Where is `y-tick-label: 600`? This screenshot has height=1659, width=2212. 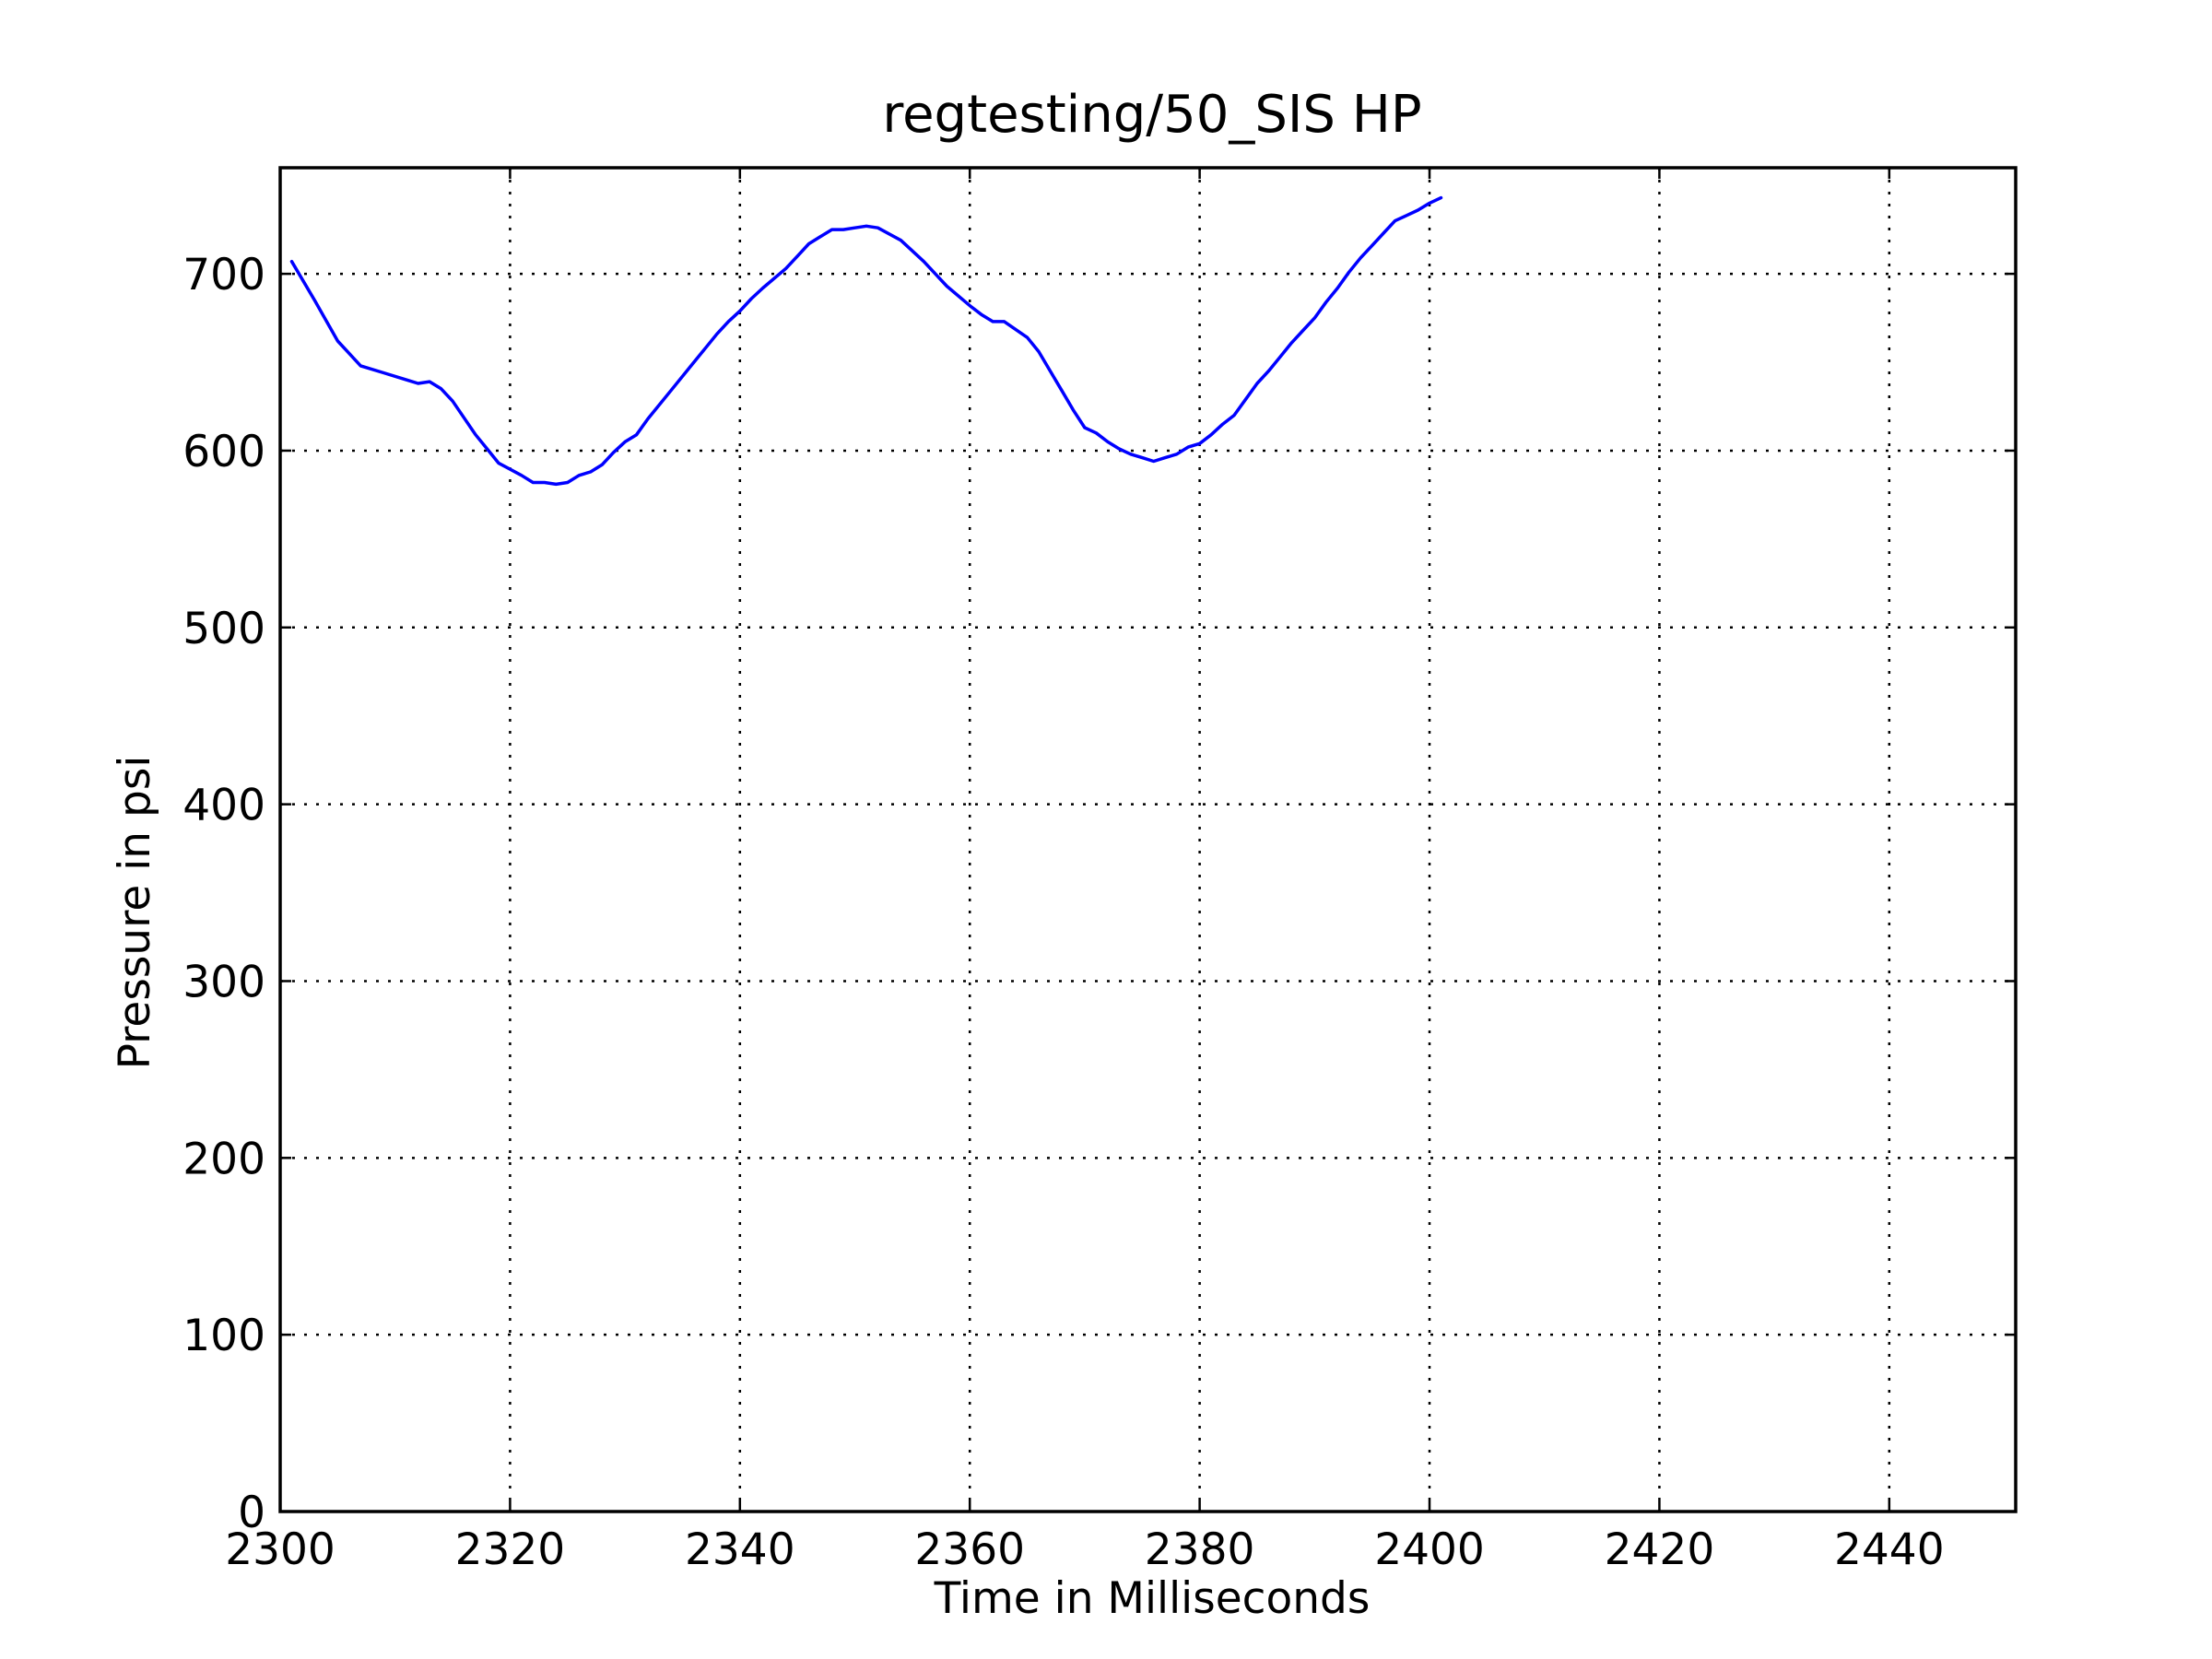
y-tick-label: 600 is located at coordinates (223, 452).